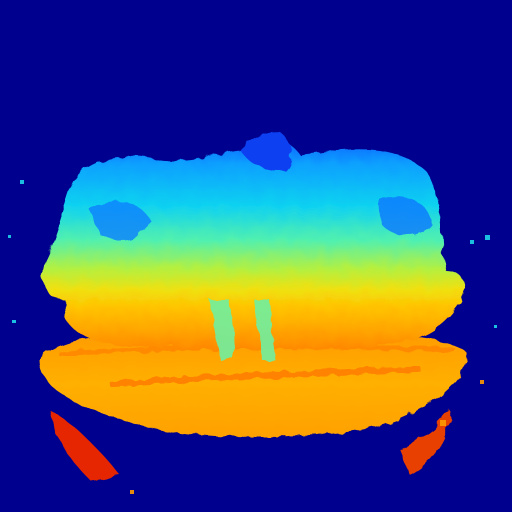  Describe the element at coordinates (85, 445) in the screenshot. I see `red-left` at that location.